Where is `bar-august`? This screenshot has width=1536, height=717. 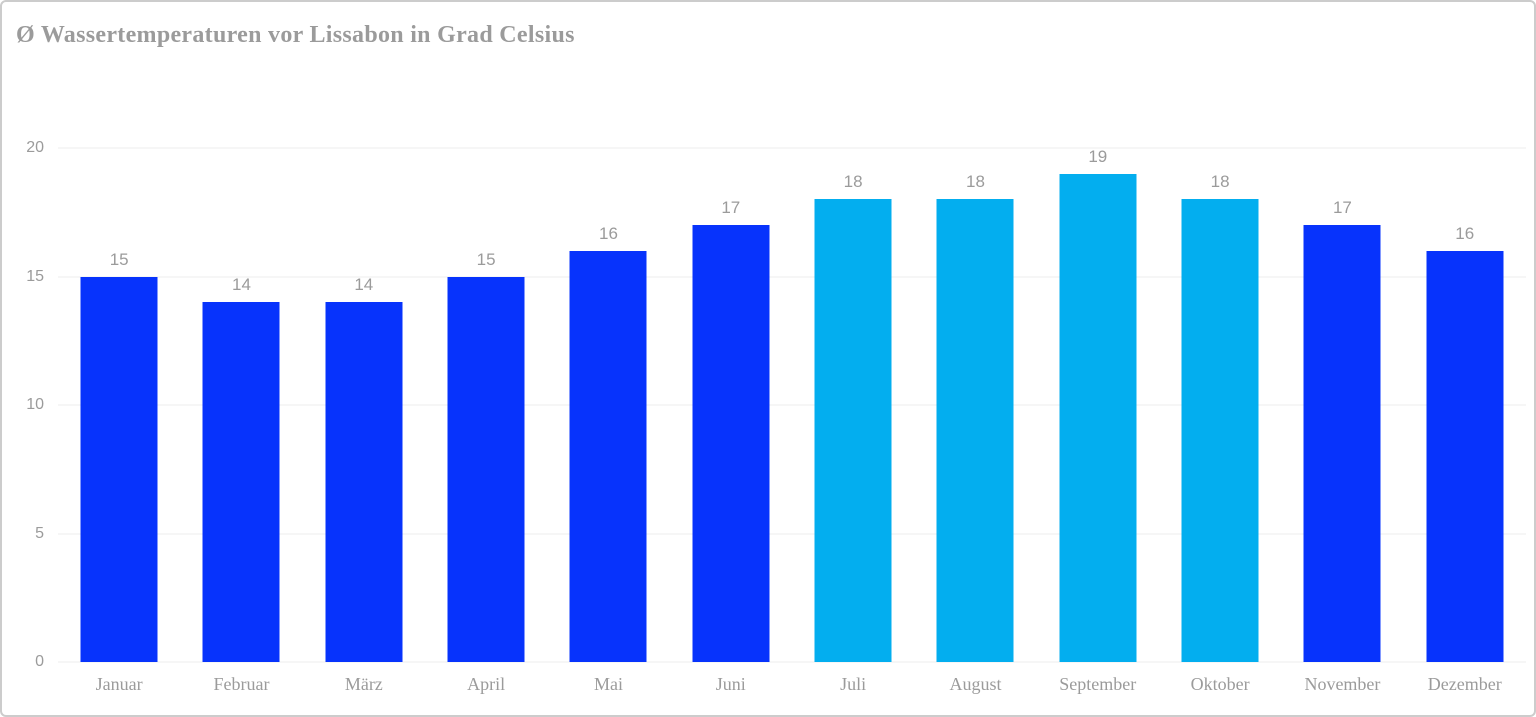
bar-august is located at coordinates (975, 430).